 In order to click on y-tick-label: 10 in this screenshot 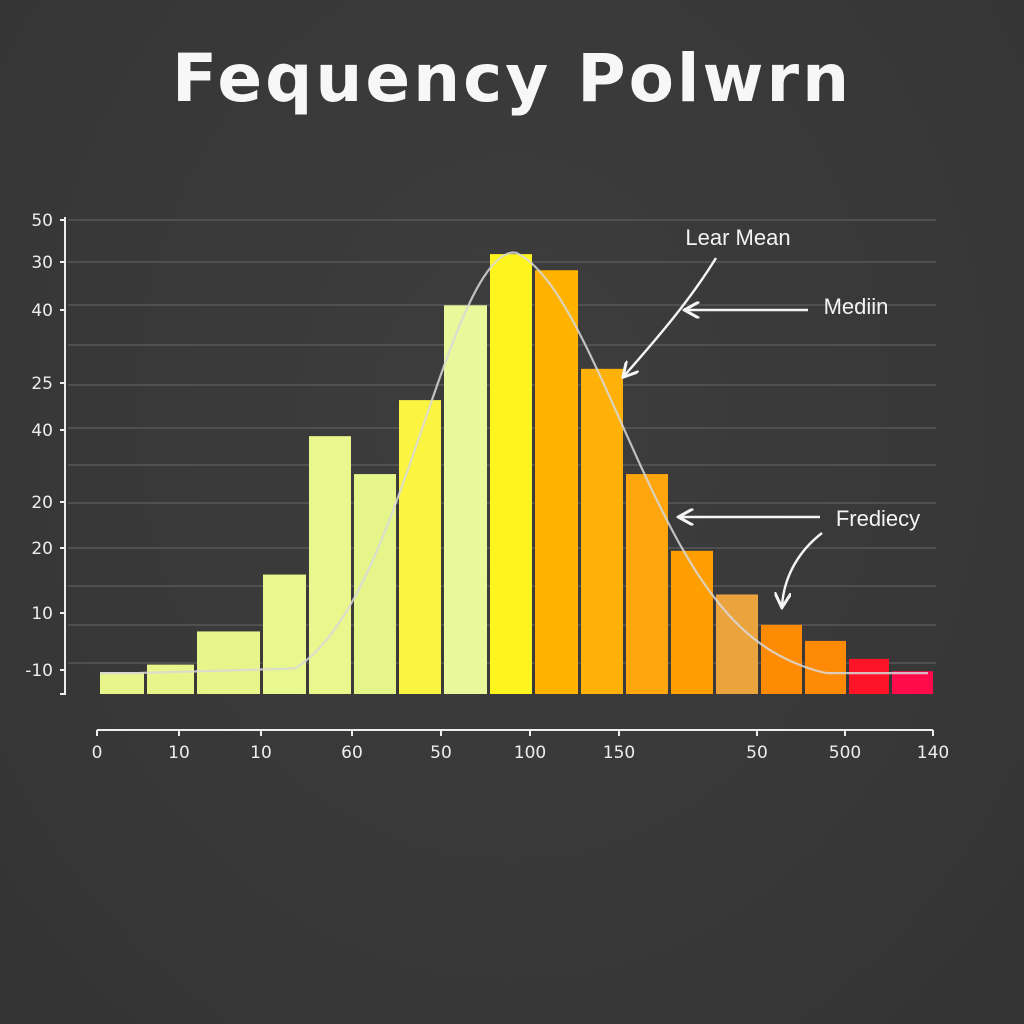, I will do `click(42, 614)`.